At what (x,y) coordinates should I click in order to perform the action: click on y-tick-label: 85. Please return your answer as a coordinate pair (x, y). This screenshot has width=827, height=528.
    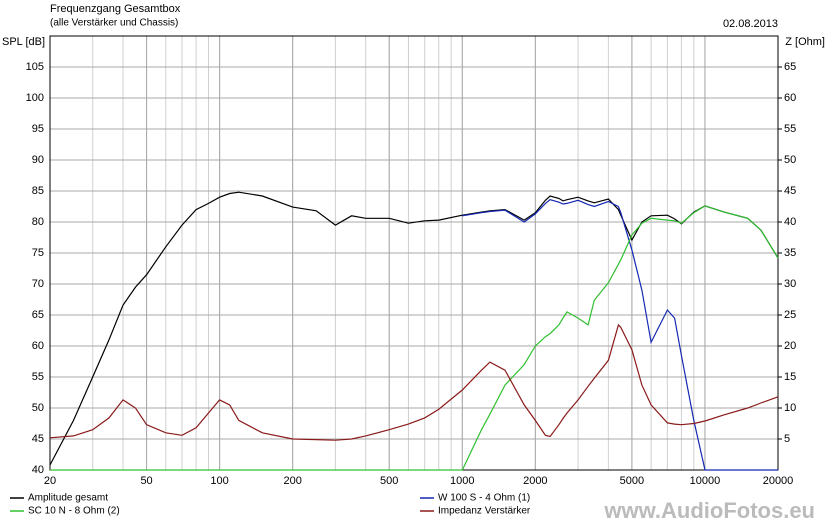
    Looking at the image, I should click on (38, 191).